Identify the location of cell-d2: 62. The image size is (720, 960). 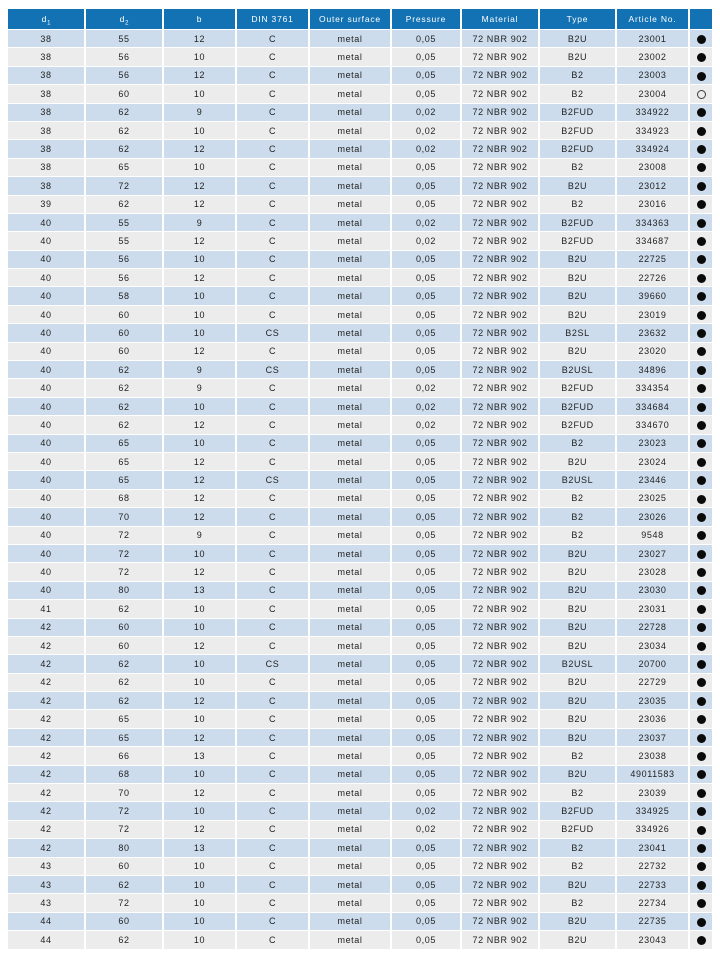
(124, 425).